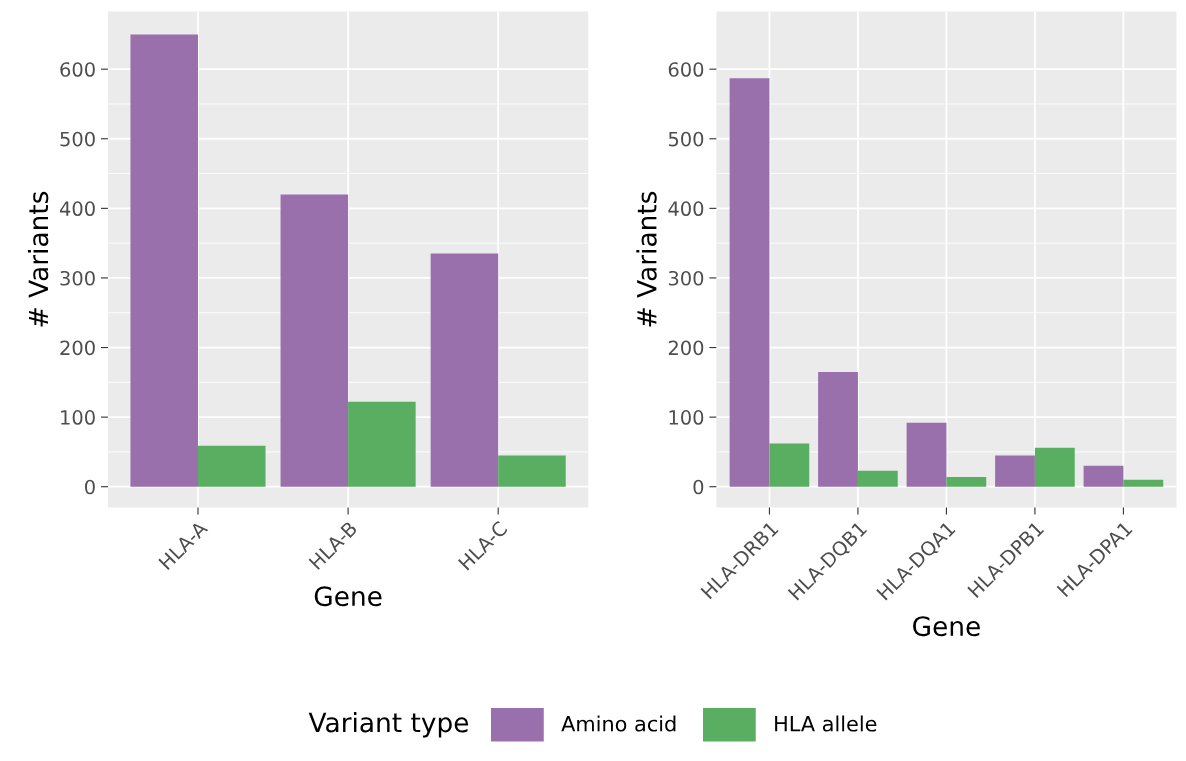 The image size is (1186, 761). What do you see at coordinates (618, 723) in the screenshot?
I see `legend-label: Amino acid` at bounding box center [618, 723].